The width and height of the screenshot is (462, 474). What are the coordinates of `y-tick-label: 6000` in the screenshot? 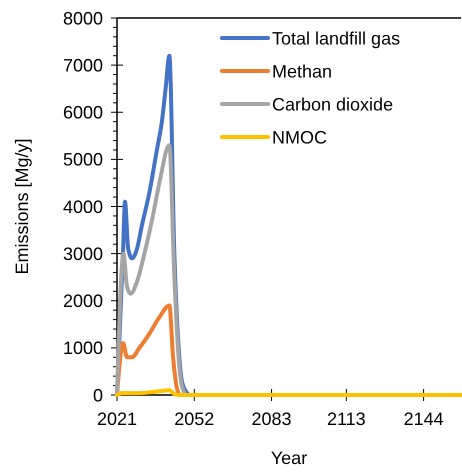 It's located at (82, 112).